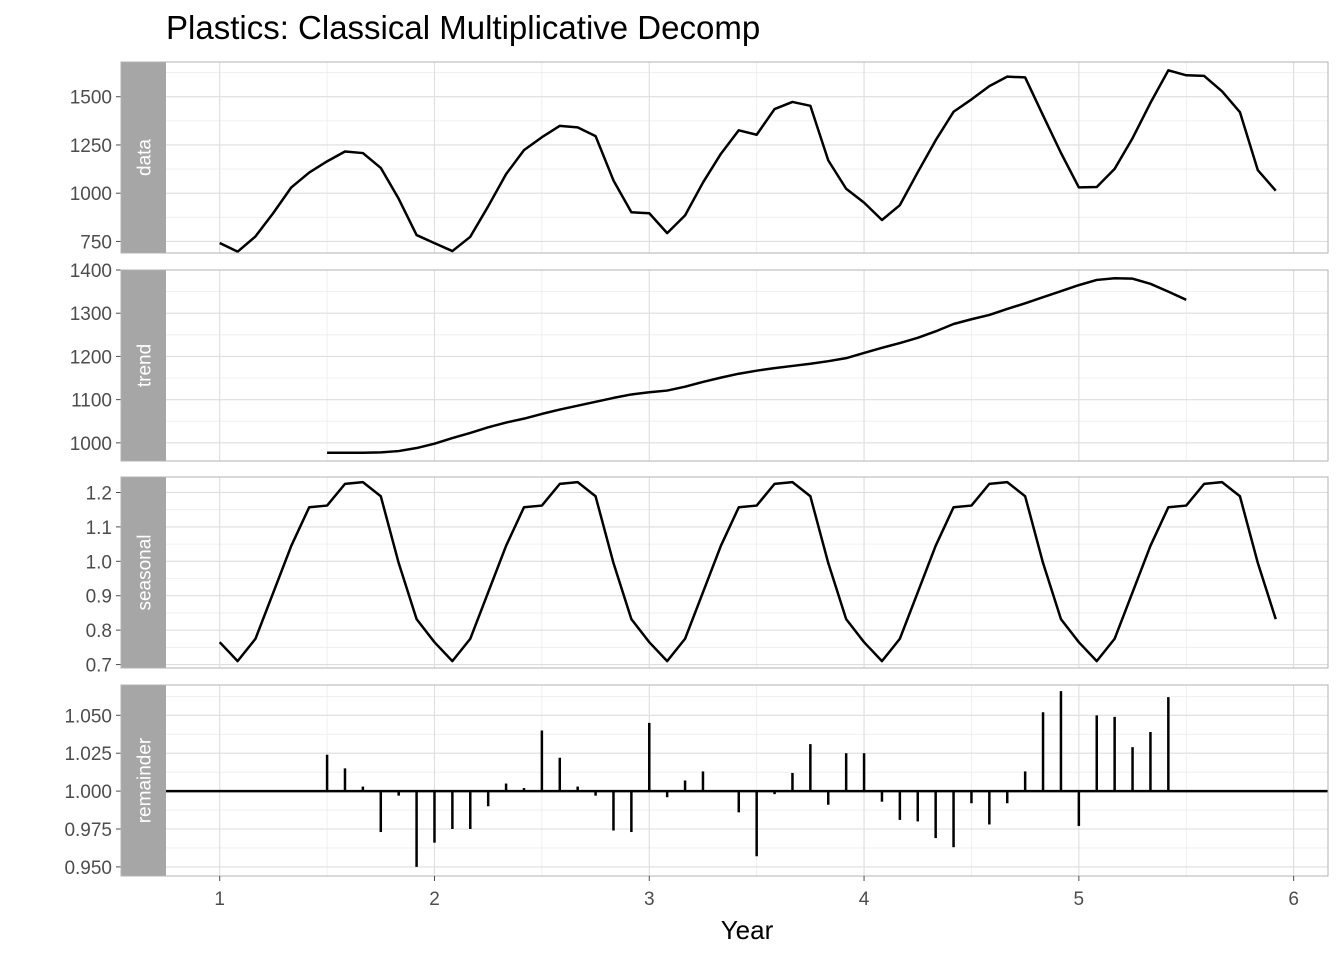 This screenshot has height=960, width=1344. What do you see at coordinates (1079, 899) in the screenshot?
I see `x-tick-label: 5` at bounding box center [1079, 899].